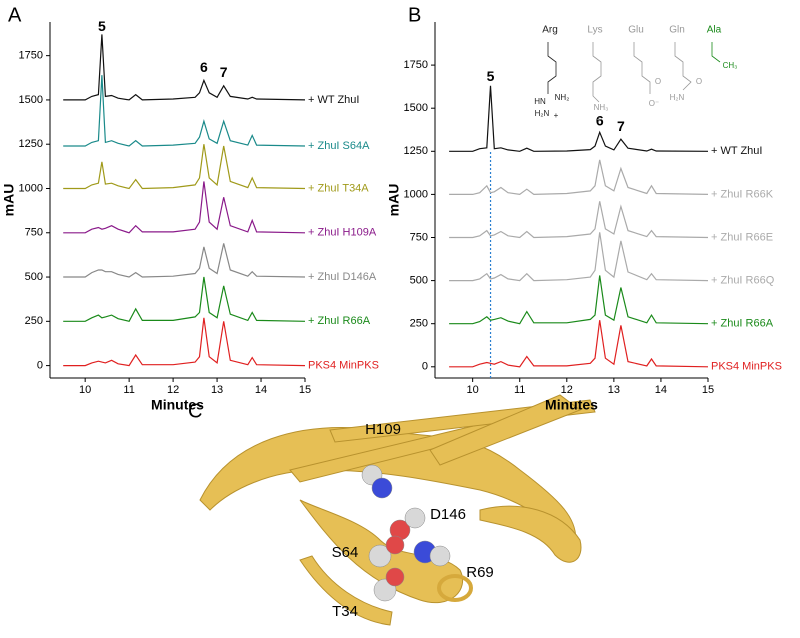 This screenshot has width=800, height=638. Describe the element at coordinates (383, 429) in the screenshot. I see `residue-label: H109` at that location.